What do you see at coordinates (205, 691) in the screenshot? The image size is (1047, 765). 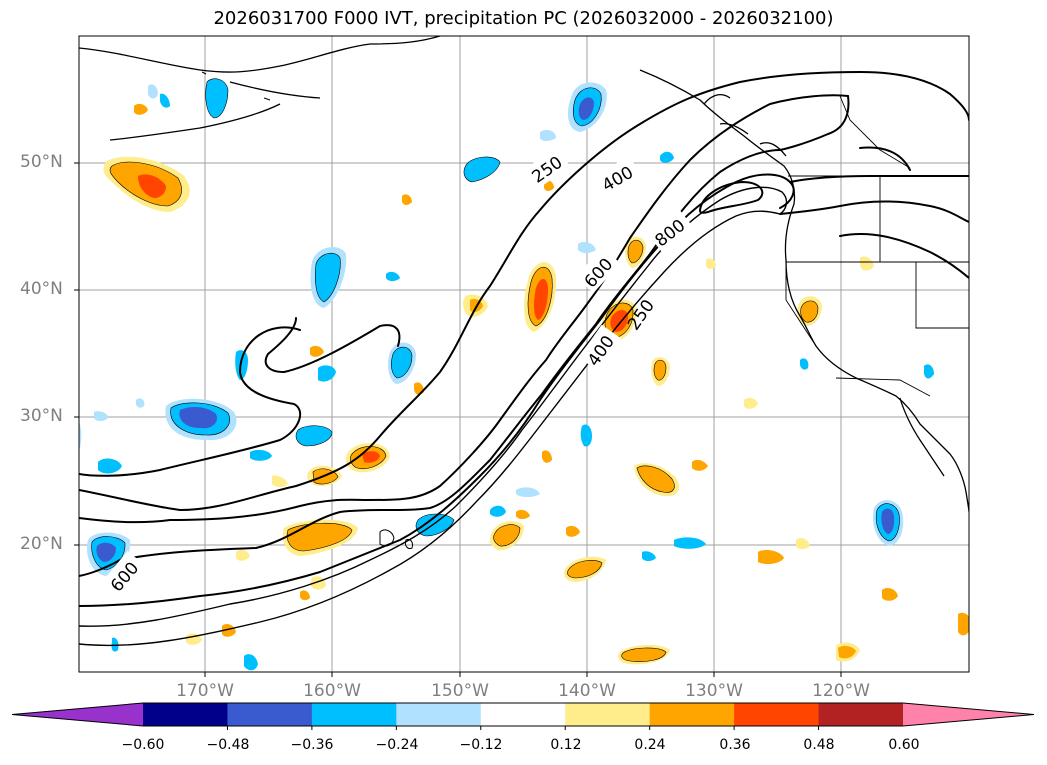 I see `lon-label-170w: 170°W` at bounding box center [205, 691].